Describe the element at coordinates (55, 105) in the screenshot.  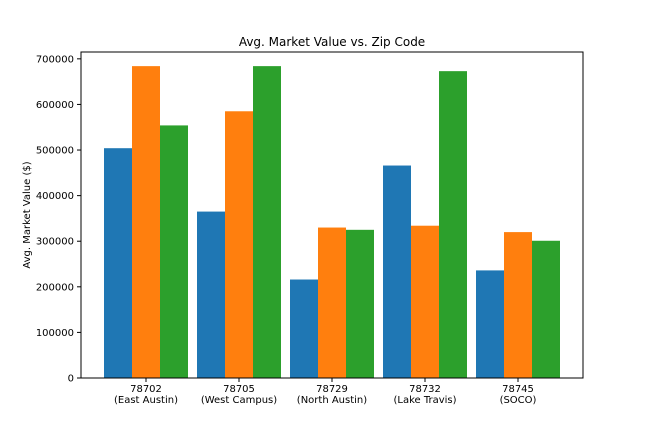
I see `y-tick-label: 600000` at that location.